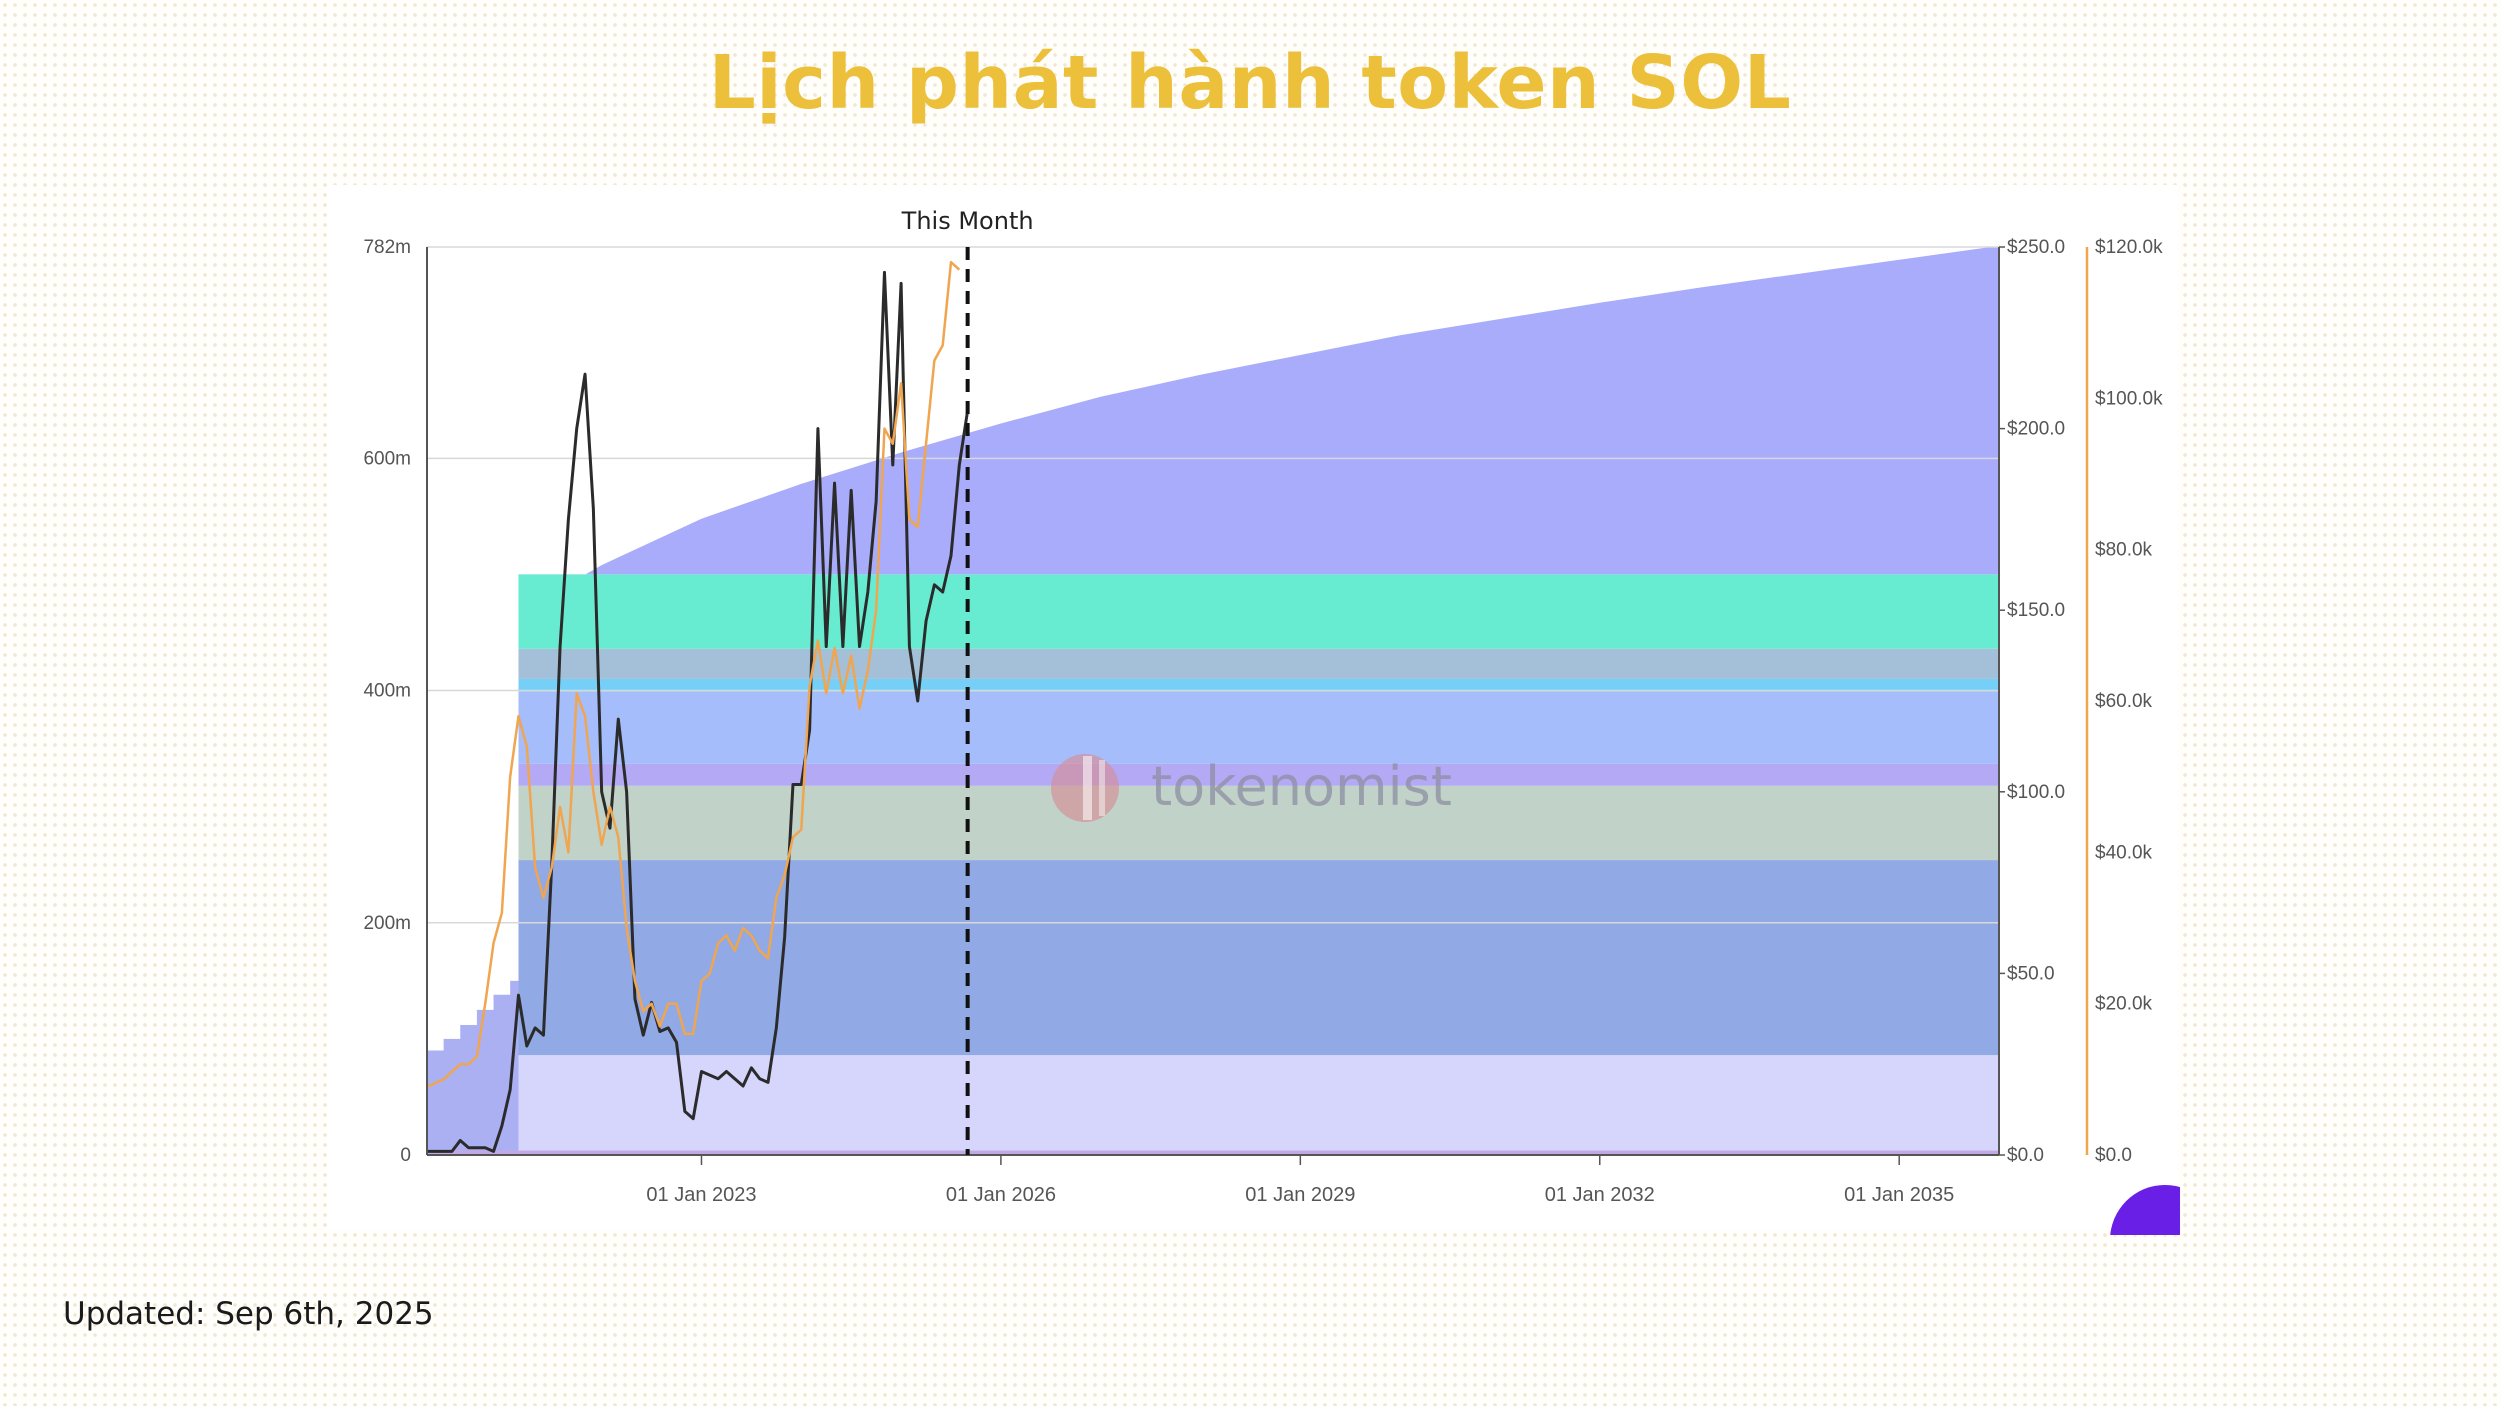  Describe the element at coordinates (248, 1314) in the screenshot. I see `updated-date: Updated: Sep 6th, 2025` at that location.